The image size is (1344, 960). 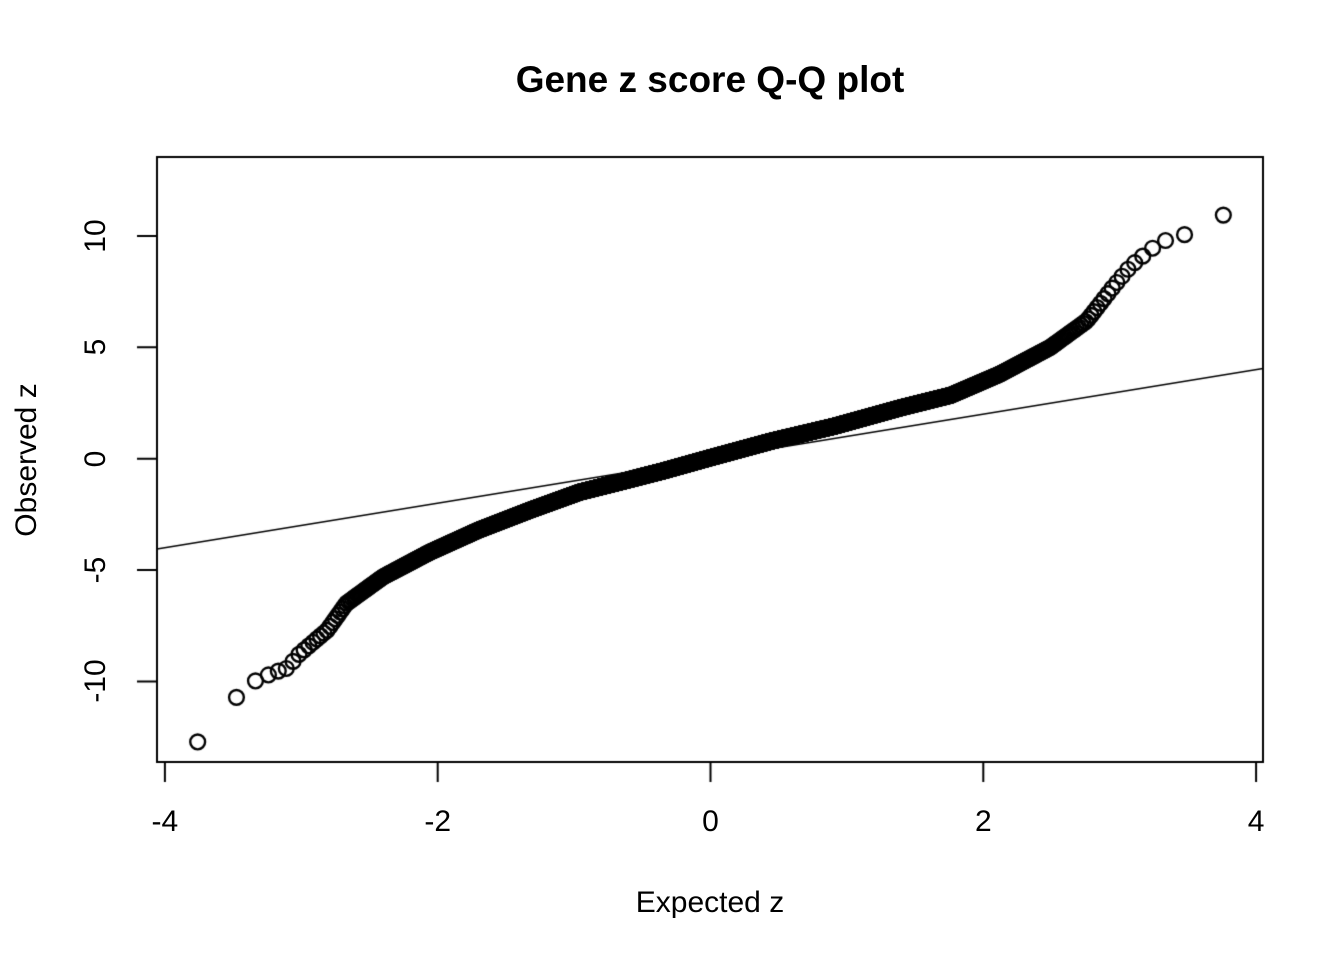 What do you see at coordinates (710, 902) in the screenshot?
I see `x-axis-label: Expected z` at bounding box center [710, 902].